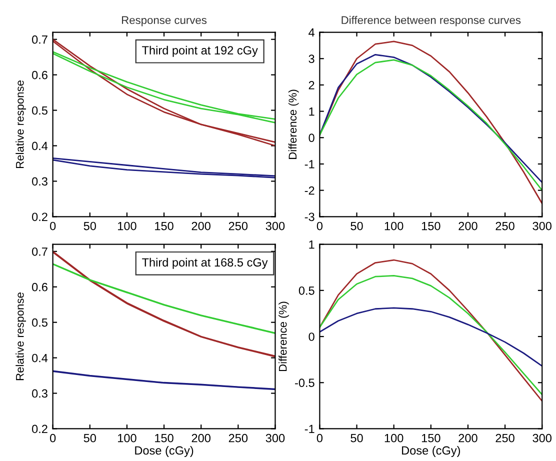 This screenshot has height=461, width=556. What do you see at coordinates (200, 51) in the screenshot?
I see `annotation: Third point at 192 cGy` at bounding box center [200, 51].